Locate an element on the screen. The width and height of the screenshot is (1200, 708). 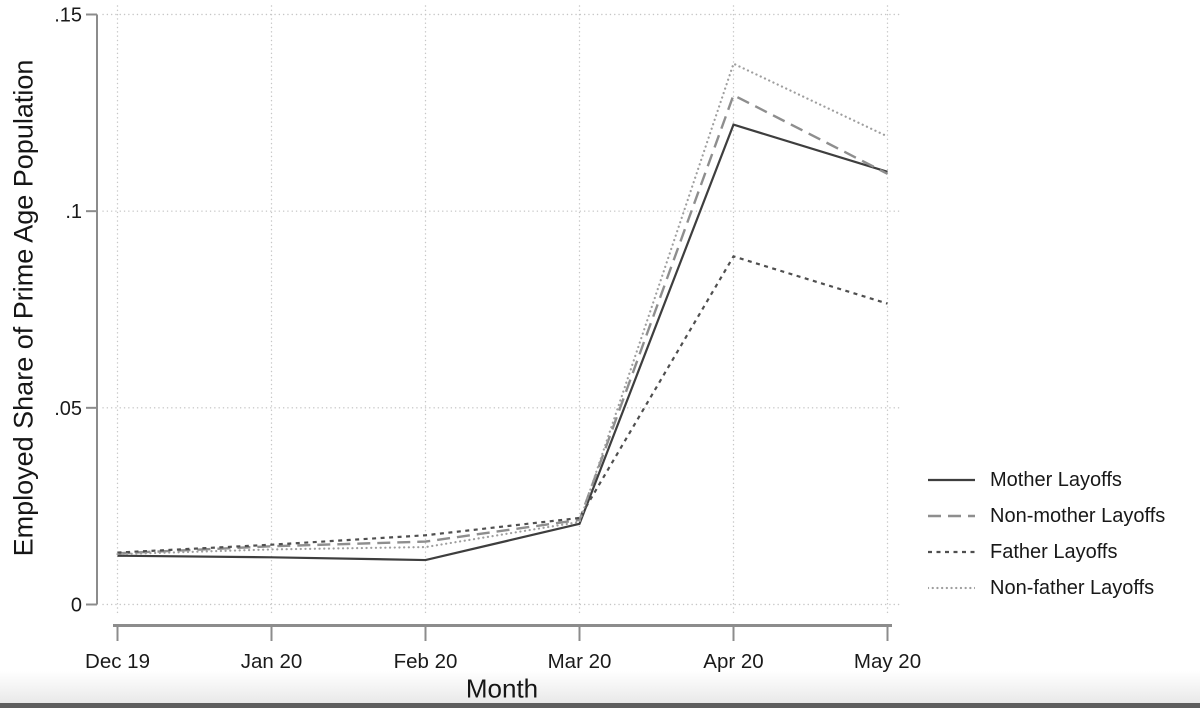
legend-label: Non-father Layoffs is located at coordinates (1072, 587).